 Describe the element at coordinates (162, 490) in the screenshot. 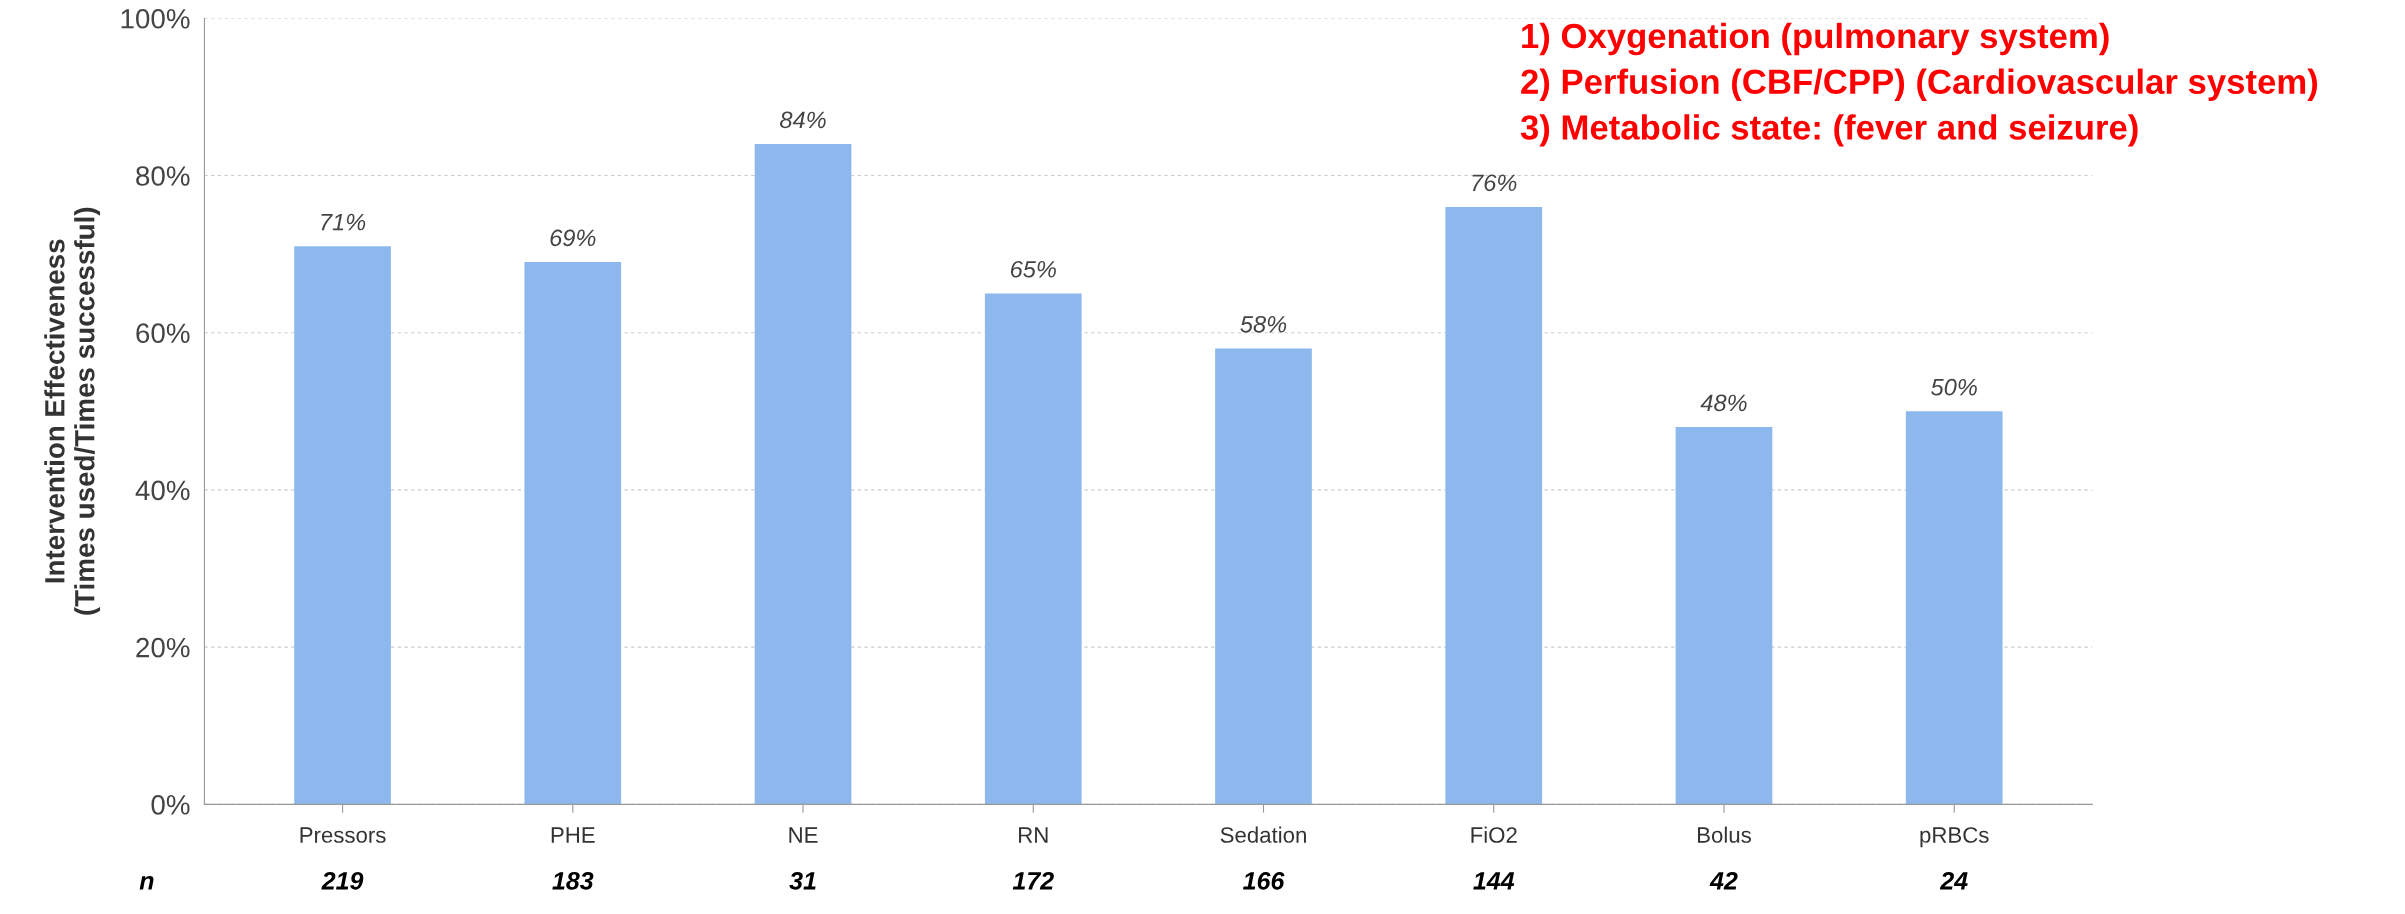

I see `y-tick-label: 40%` at that location.